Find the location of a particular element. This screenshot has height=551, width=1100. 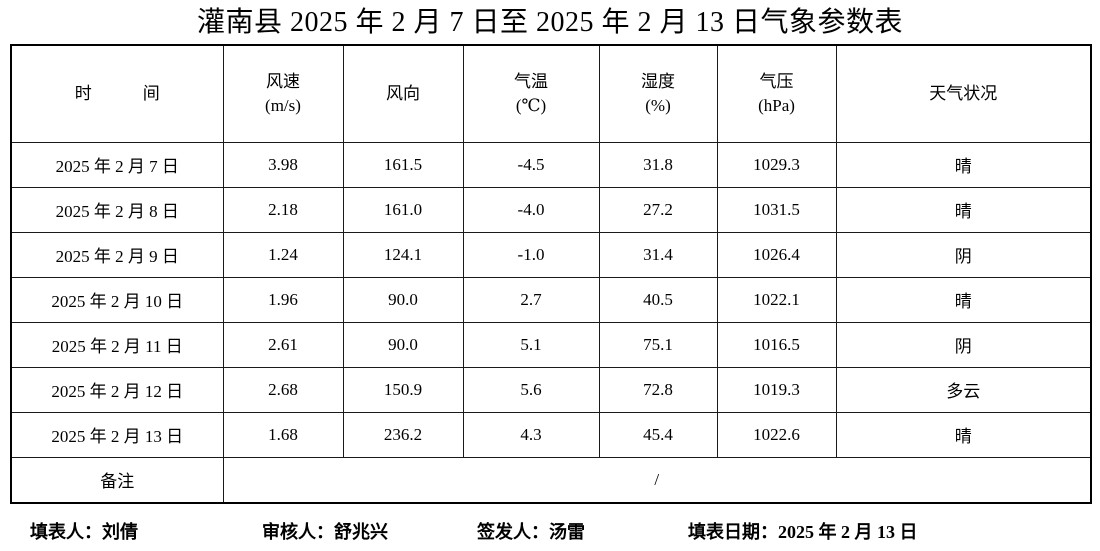

issuer-label: 签发人：汤雷 is located at coordinates (531, 532).